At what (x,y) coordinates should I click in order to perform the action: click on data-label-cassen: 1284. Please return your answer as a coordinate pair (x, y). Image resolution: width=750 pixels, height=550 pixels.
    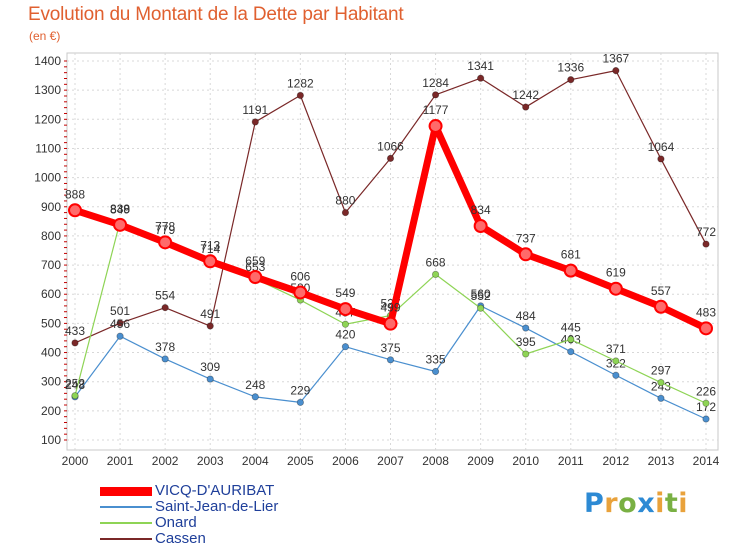
    Looking at the image, I should click on (435, 83).